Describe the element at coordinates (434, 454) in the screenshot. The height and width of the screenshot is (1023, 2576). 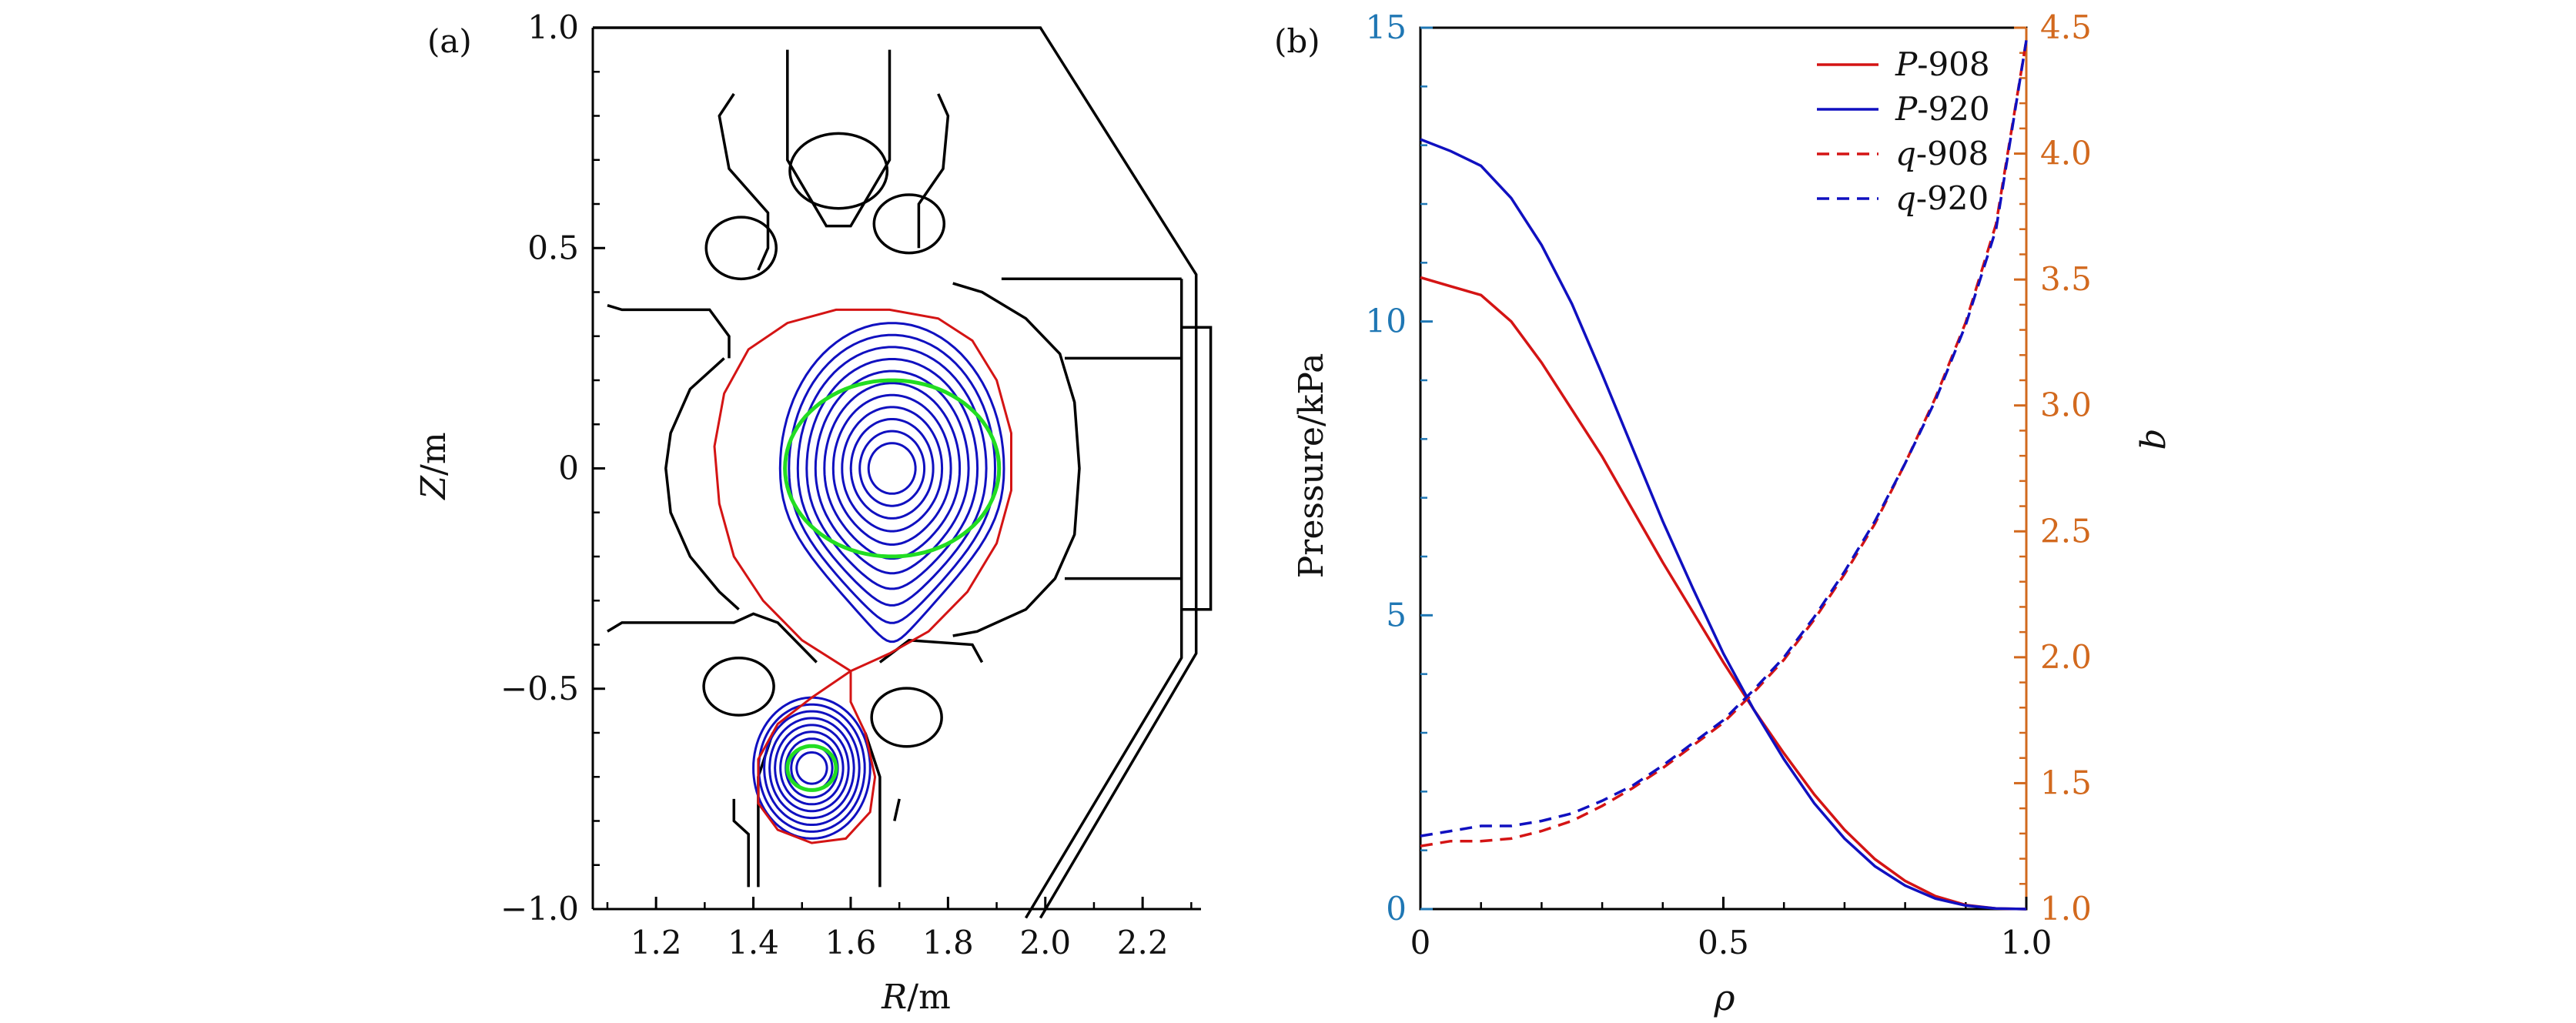
I see `ylabel-unit: /m` at that location.